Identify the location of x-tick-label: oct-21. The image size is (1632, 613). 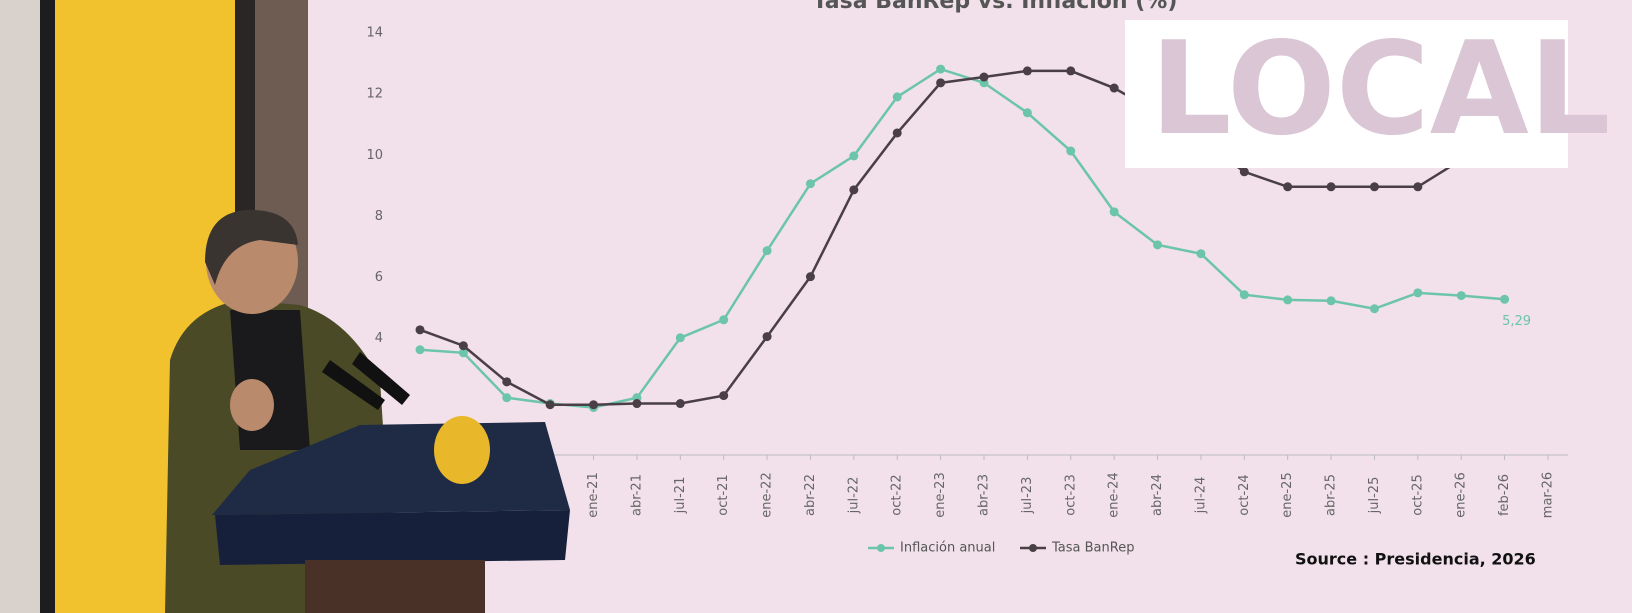
(723, 494).